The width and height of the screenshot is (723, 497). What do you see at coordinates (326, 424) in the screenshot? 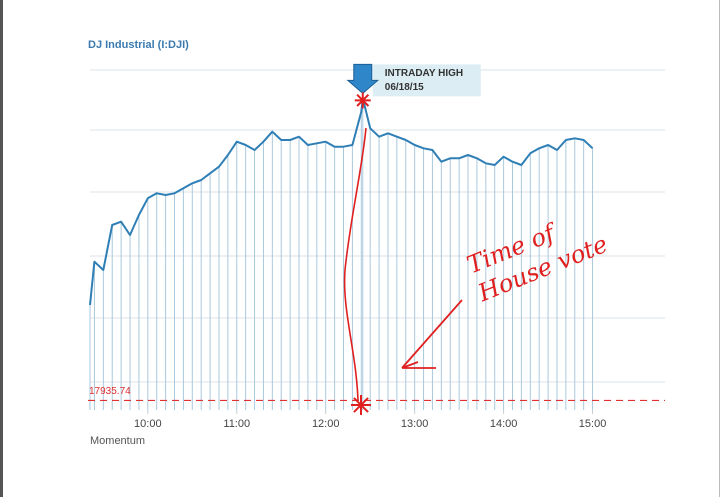
I see `x-tick-label: 12:00` at bounding box center [326, 424].